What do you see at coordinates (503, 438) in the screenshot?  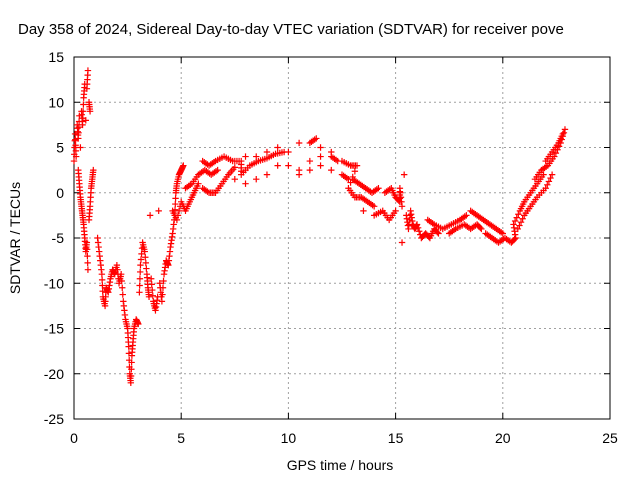 I see `x-tick-label: 20` at bounding box center [503, 438].